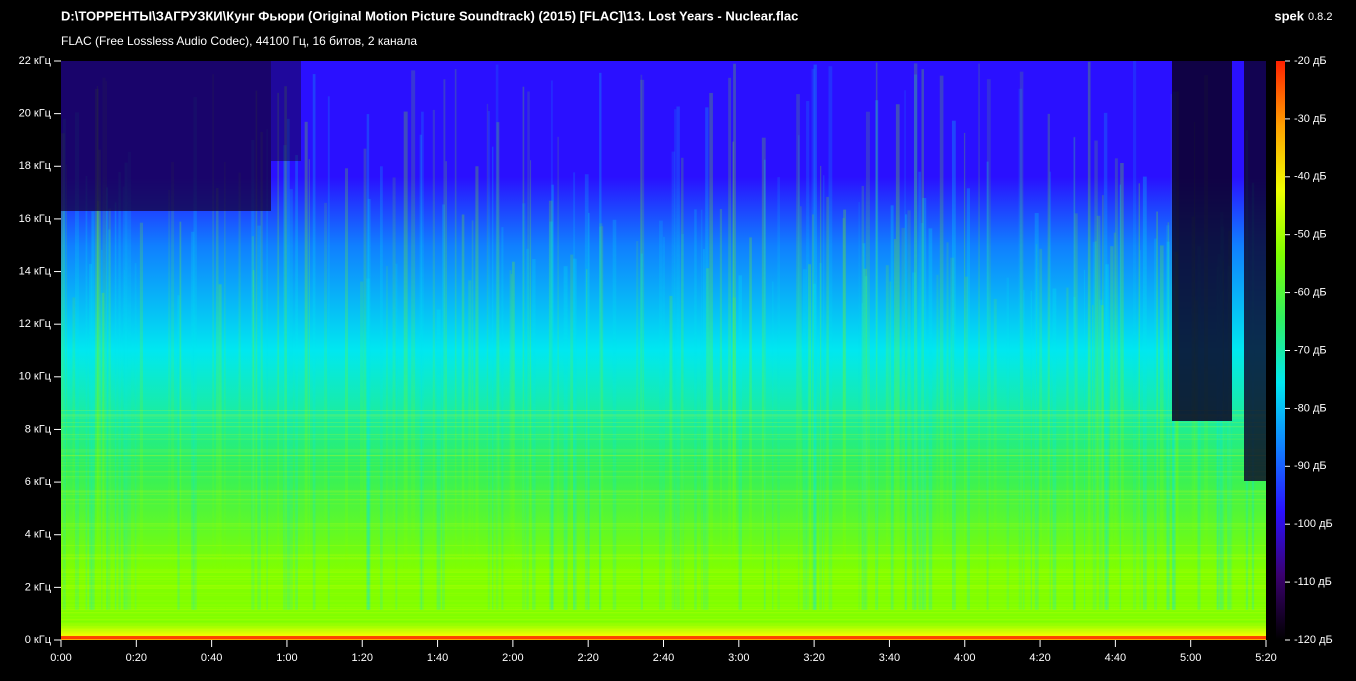 Image resolution: width=1356 pixels, height=681 pixels. What do you see at coordinates (437, 658) in the screenshot?
I see `x-tick-label: 1:40` at bounding box center [437, 658].